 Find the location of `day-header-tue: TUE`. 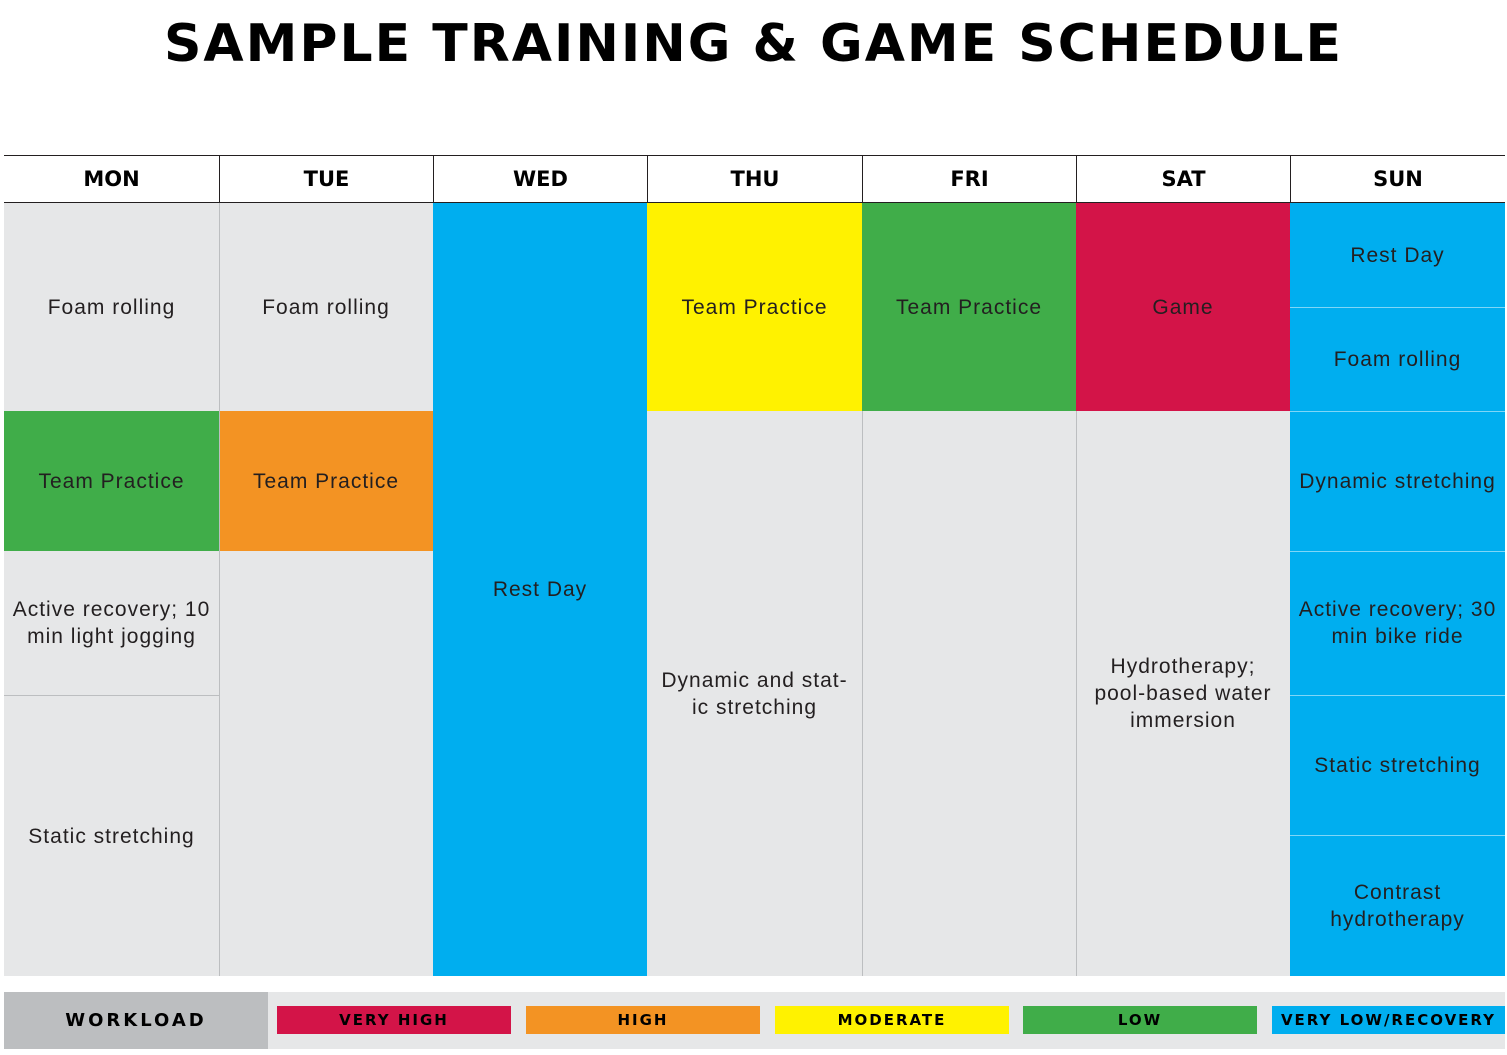

day-header-tue: TUE is located at coordinates (326, 179).